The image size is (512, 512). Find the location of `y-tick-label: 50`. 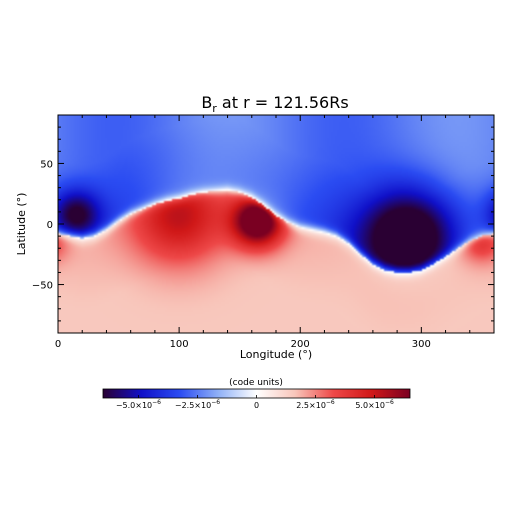

y-tick-label: 50 is located at coordinates (46, 164).